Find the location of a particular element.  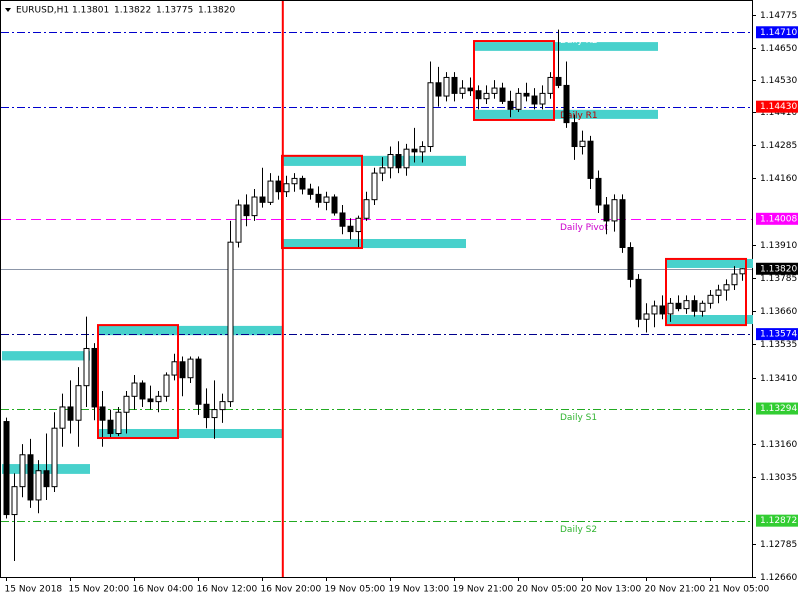

x-tick-label: 15 Nov 20:00 is located at coordinates (99, 590).